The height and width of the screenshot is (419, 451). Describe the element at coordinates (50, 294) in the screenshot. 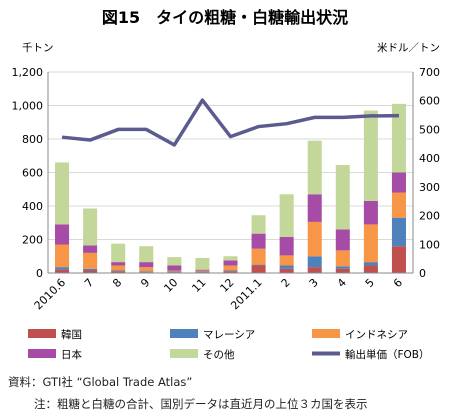

I see `x-tick-label: 2010.6` at that location.